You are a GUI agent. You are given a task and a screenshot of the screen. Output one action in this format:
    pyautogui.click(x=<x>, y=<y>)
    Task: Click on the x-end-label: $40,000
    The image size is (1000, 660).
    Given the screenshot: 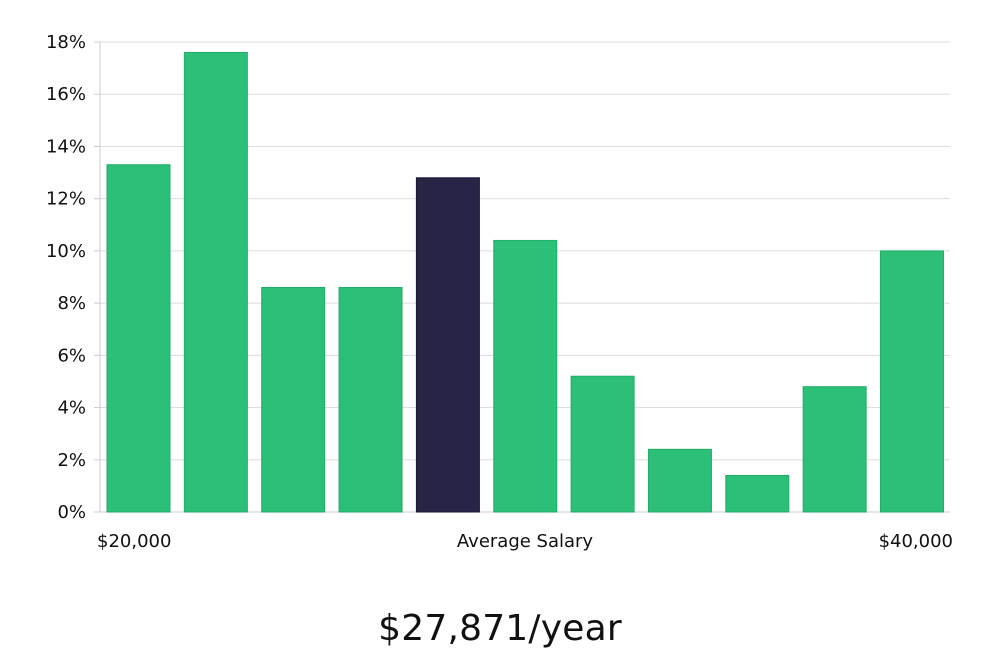 What is the action you would take?
    pyautogui.click(x=916, y=541)
    